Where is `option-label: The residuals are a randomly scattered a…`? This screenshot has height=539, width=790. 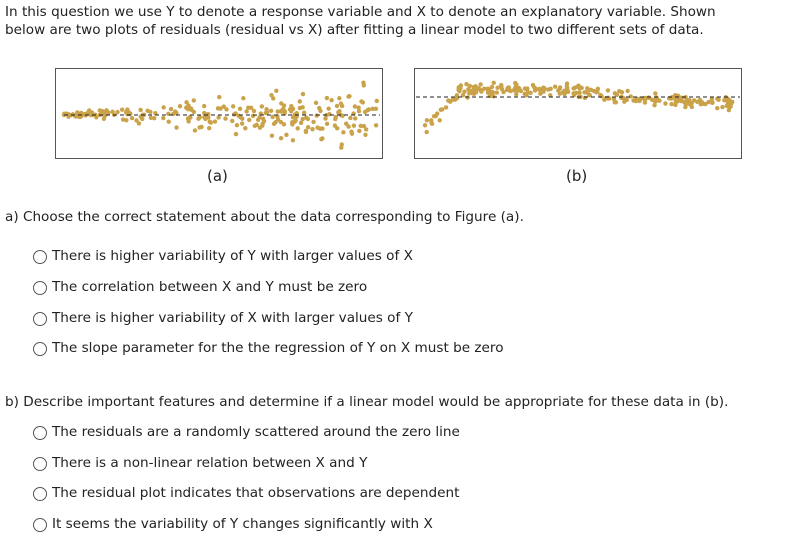 option-label: The residuals are a randomly scattered a… is located at coordinates (256, 432).